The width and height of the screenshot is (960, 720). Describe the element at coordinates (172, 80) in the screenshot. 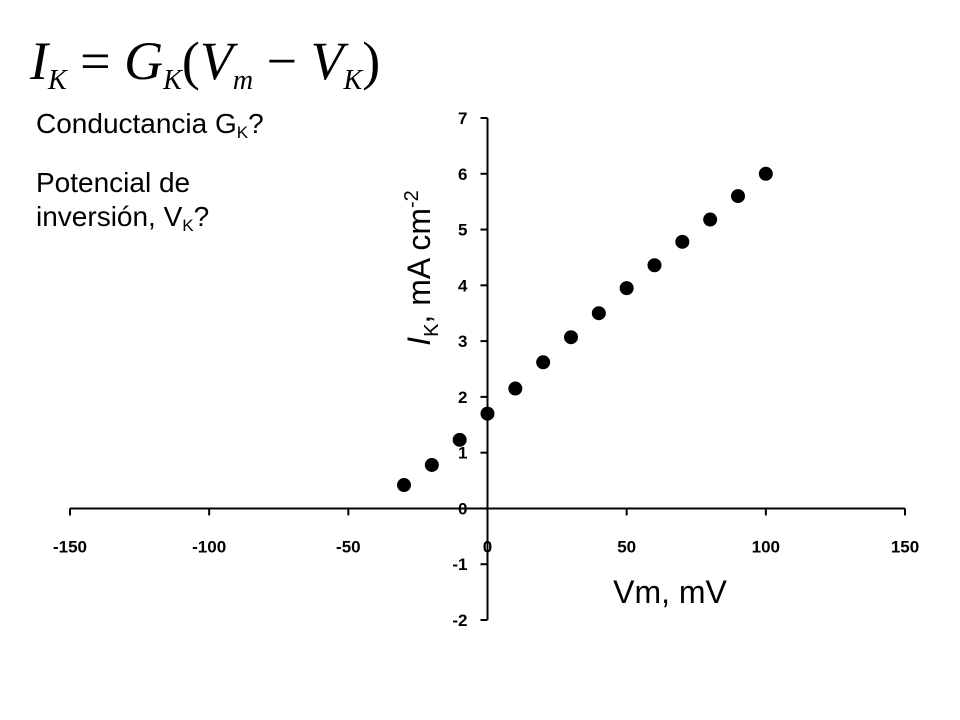

I see `eq-conductance-sub: K` at that location.